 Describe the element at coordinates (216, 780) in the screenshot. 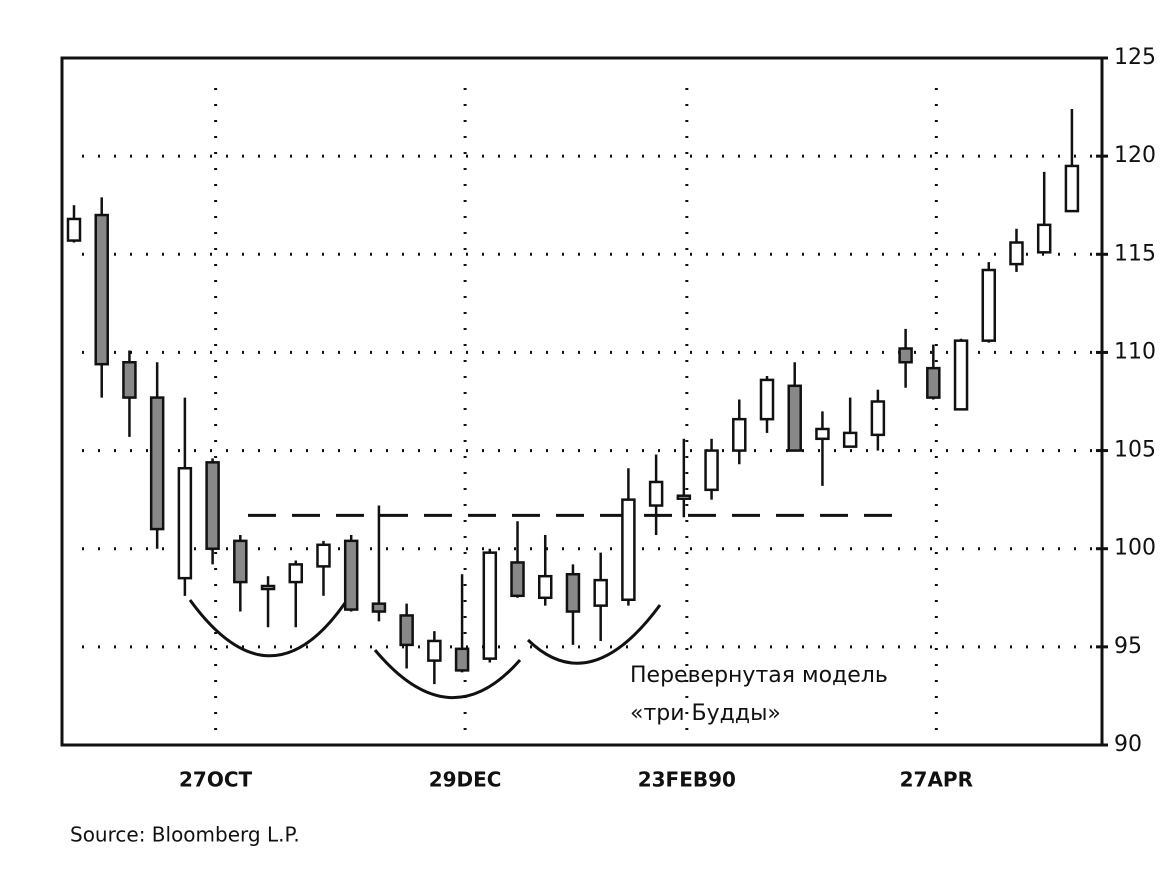

I see `x-tick-label: 27OCT` at that location.